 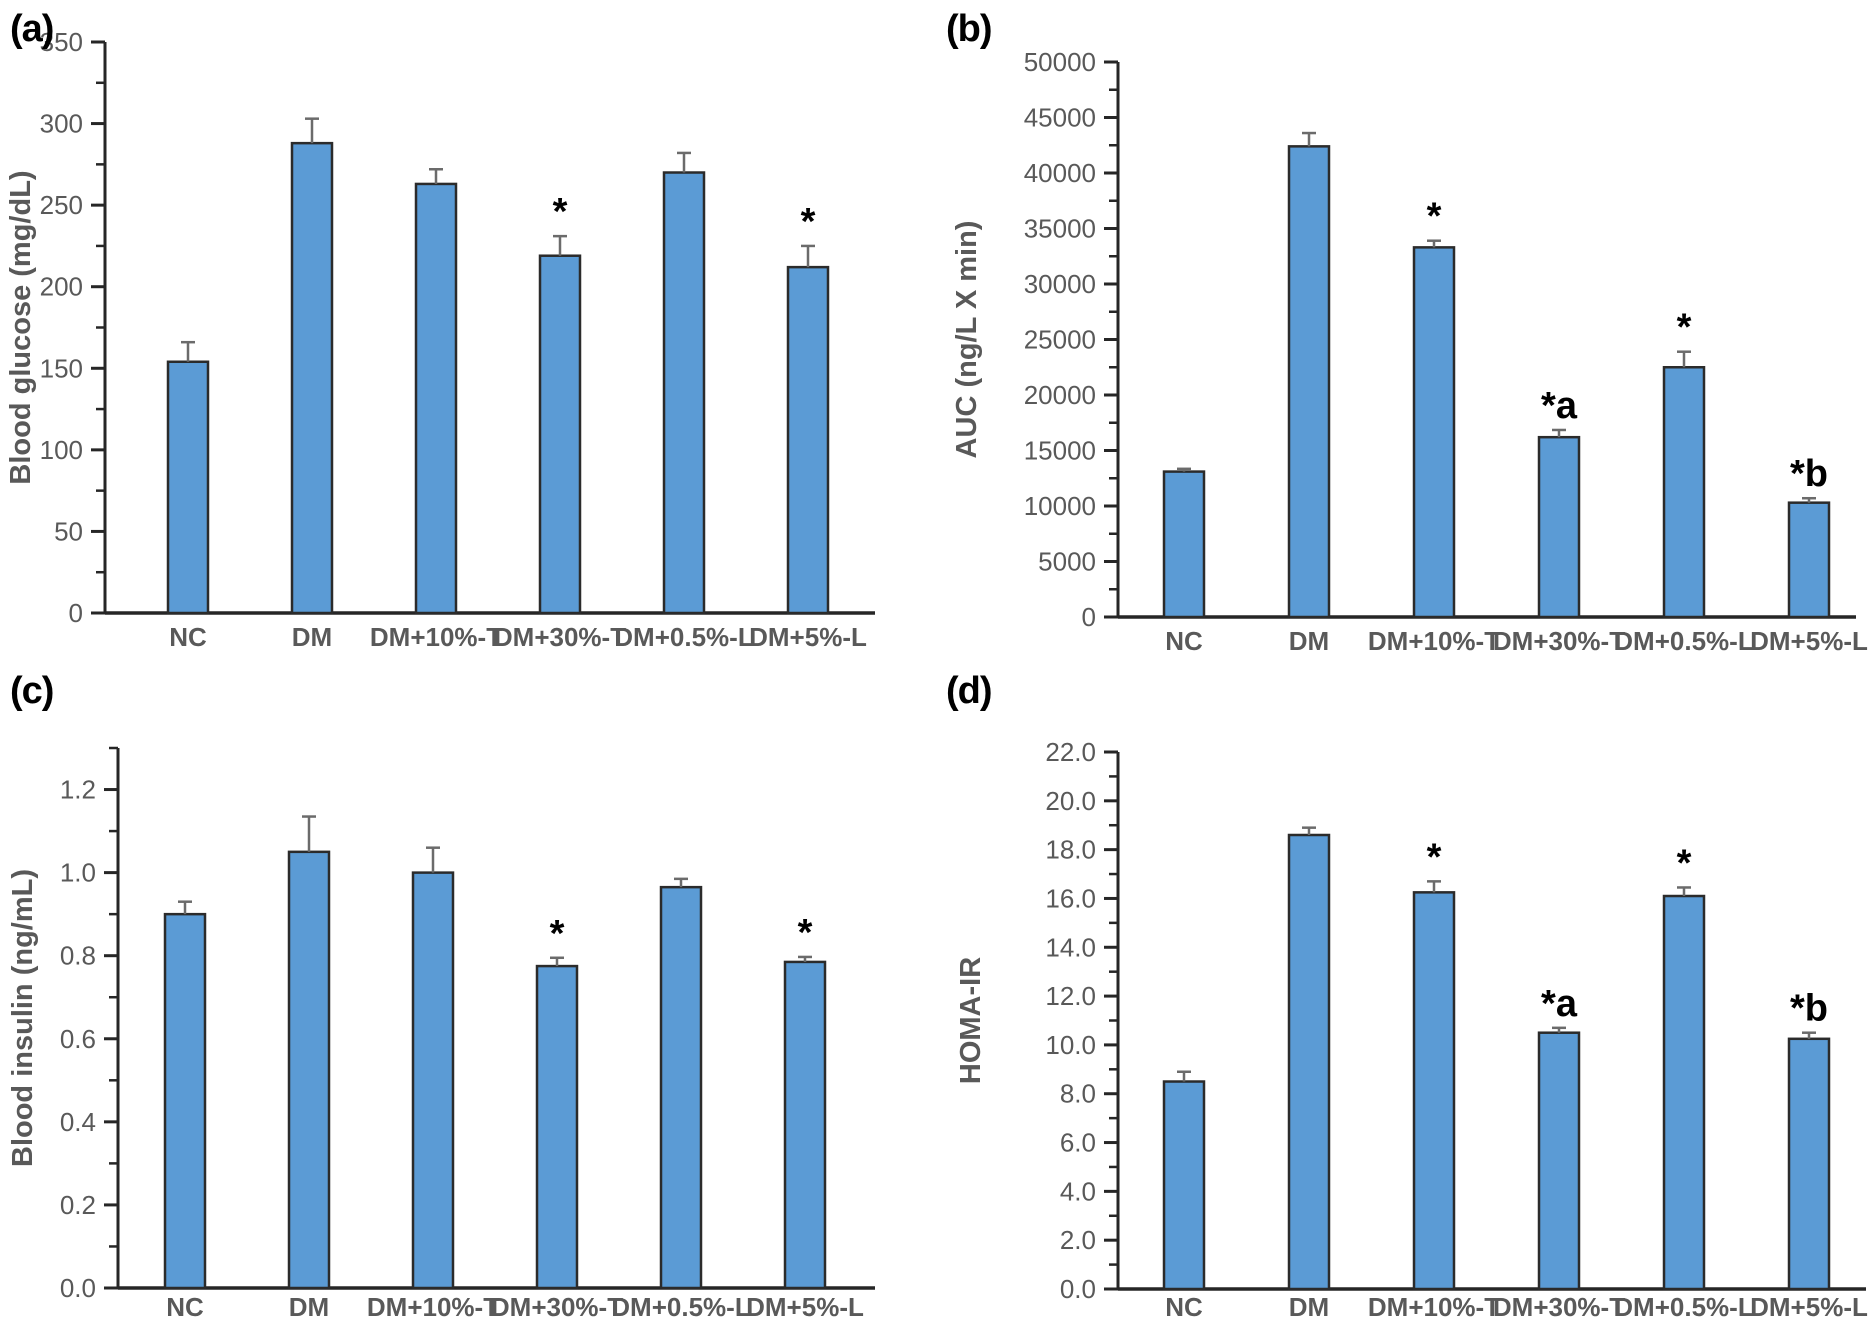 What do you see at coordinates (68, 531) in the screenshot?
I see `y-tick-label: 50` at bounding box center [68, 531].